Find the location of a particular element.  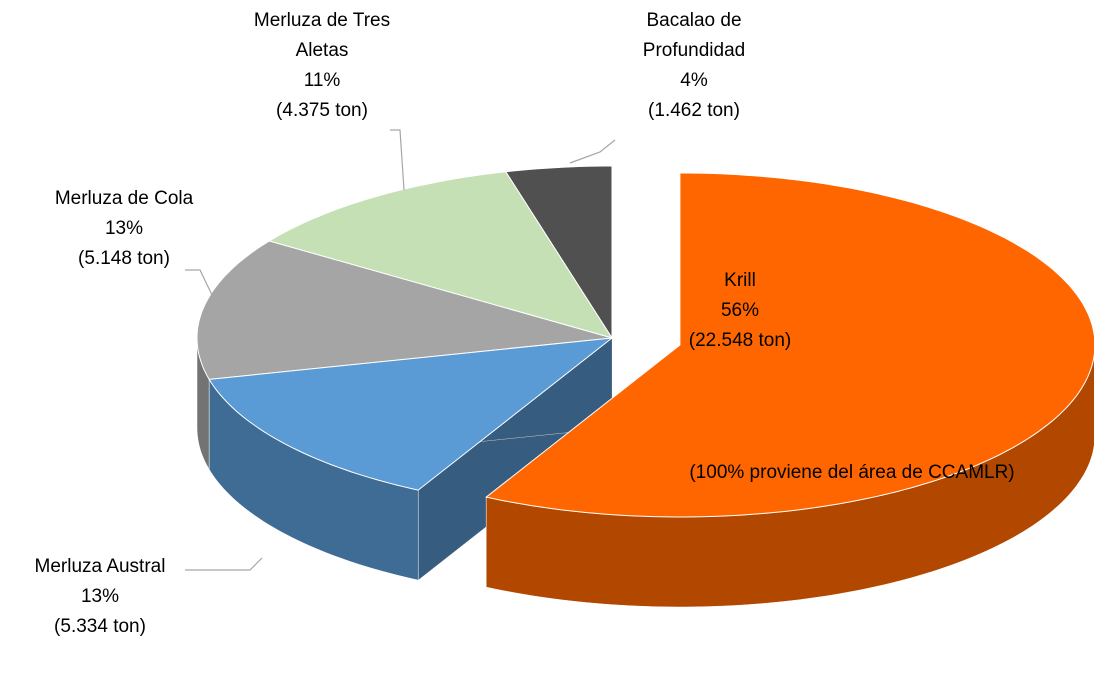

slice-label: Krill 56% (22.548 ton) is located at coordinates (740, 311).